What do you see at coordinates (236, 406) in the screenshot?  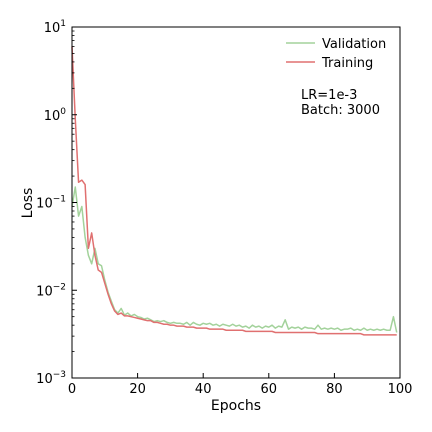 I see `x-axis-label: Epochs` at bounding box center [236, 406].